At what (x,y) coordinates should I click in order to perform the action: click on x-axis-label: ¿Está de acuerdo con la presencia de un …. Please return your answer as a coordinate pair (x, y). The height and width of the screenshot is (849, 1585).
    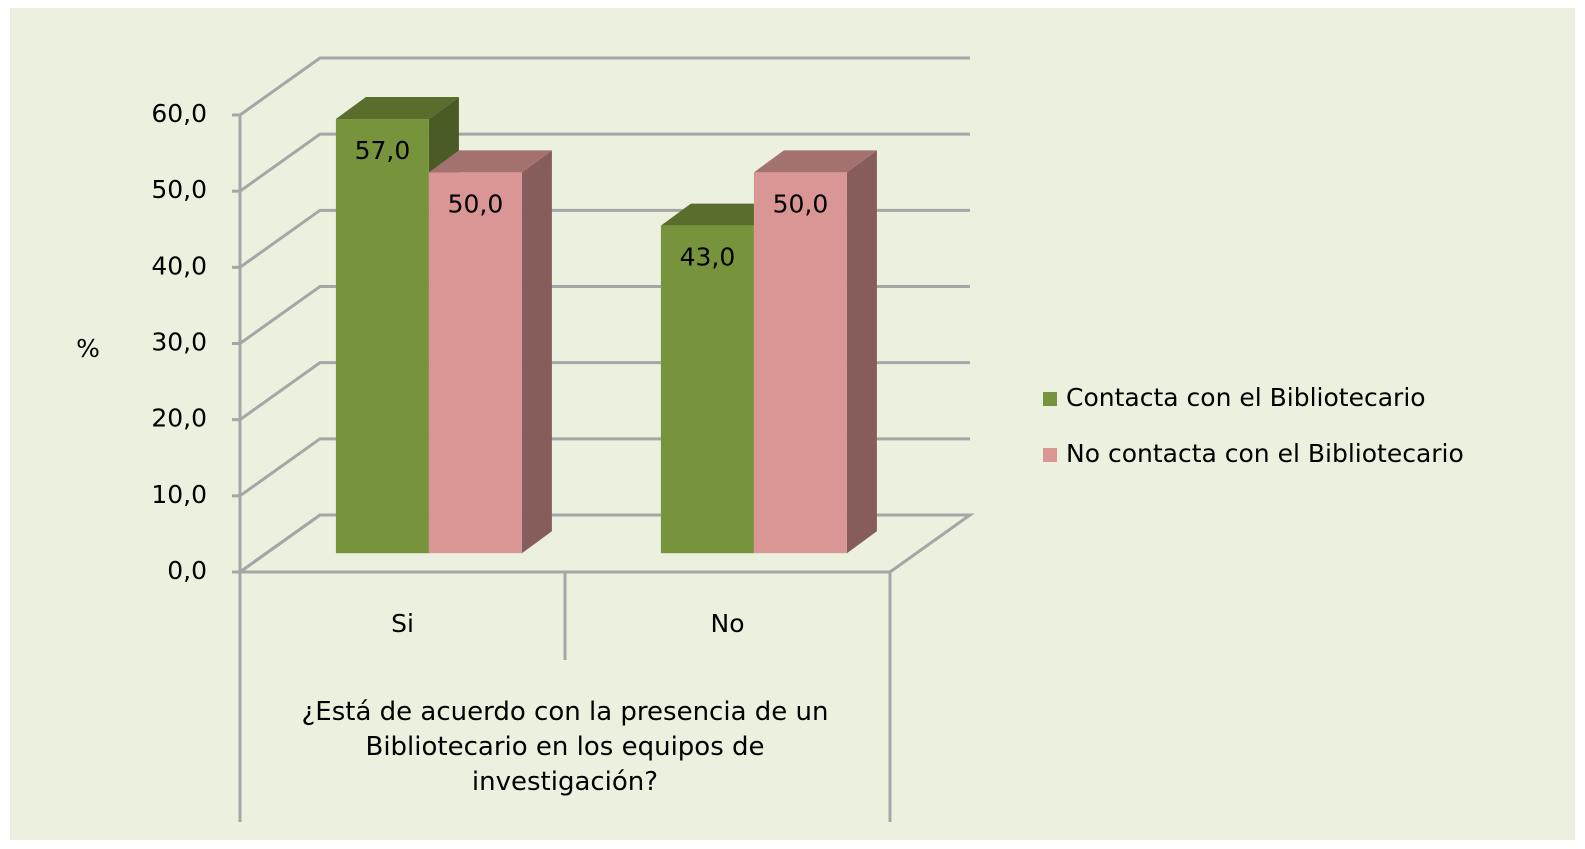
    Looking at the image, I should click on (565, 747).